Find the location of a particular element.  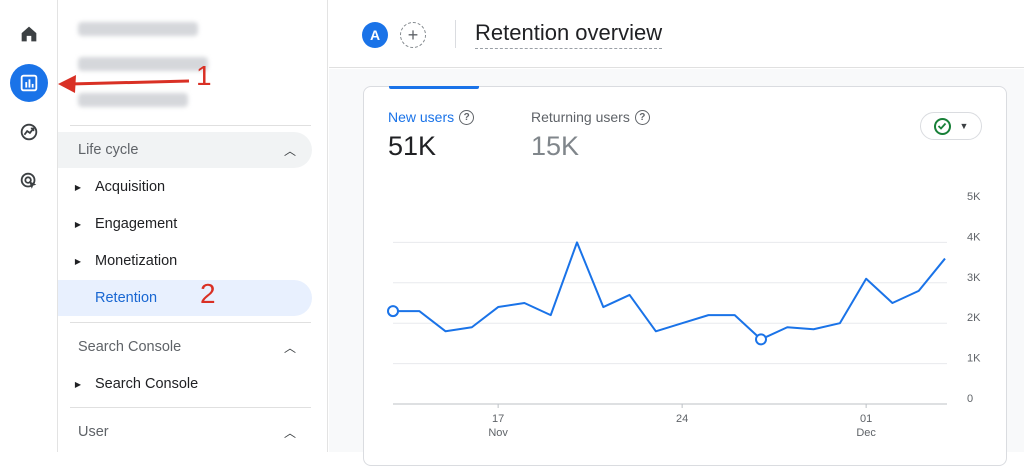

nav-item-search-console: ▶ Search Console is located at coordinates (185, 384).